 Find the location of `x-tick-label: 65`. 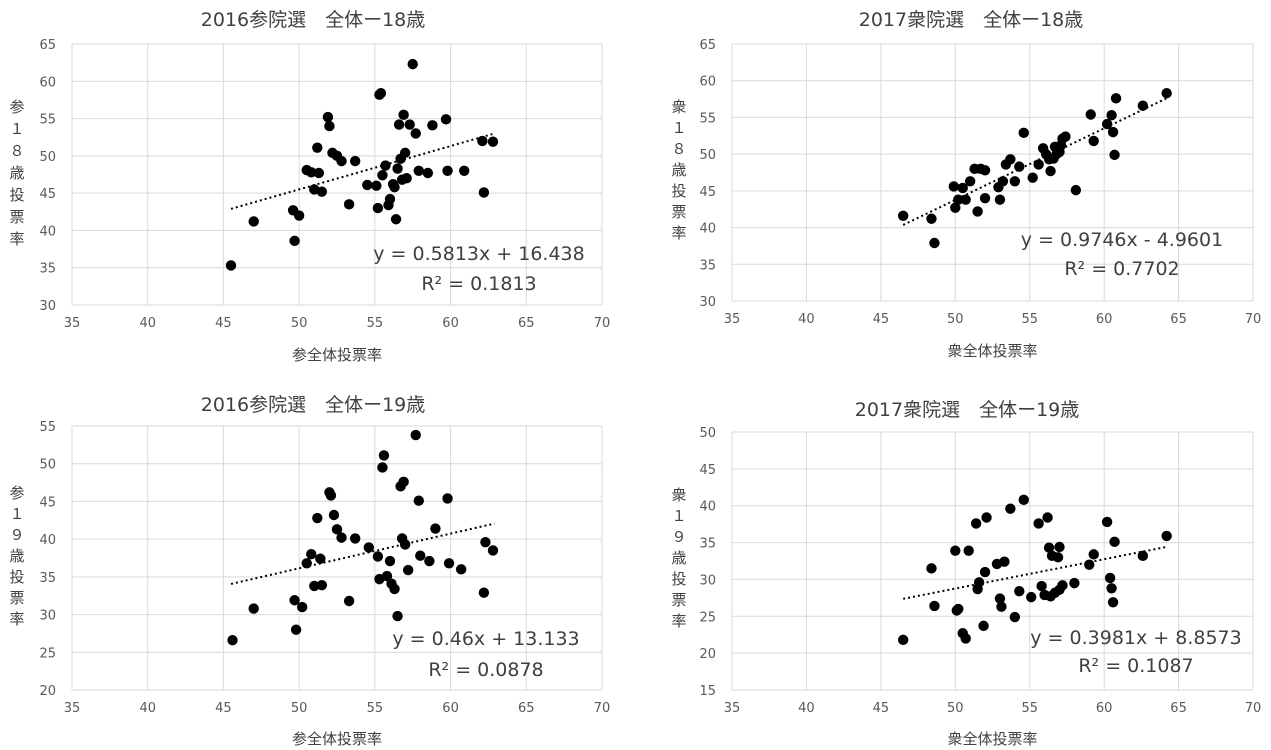

x-tick-label: 65 is located at coordinates (526, 323).